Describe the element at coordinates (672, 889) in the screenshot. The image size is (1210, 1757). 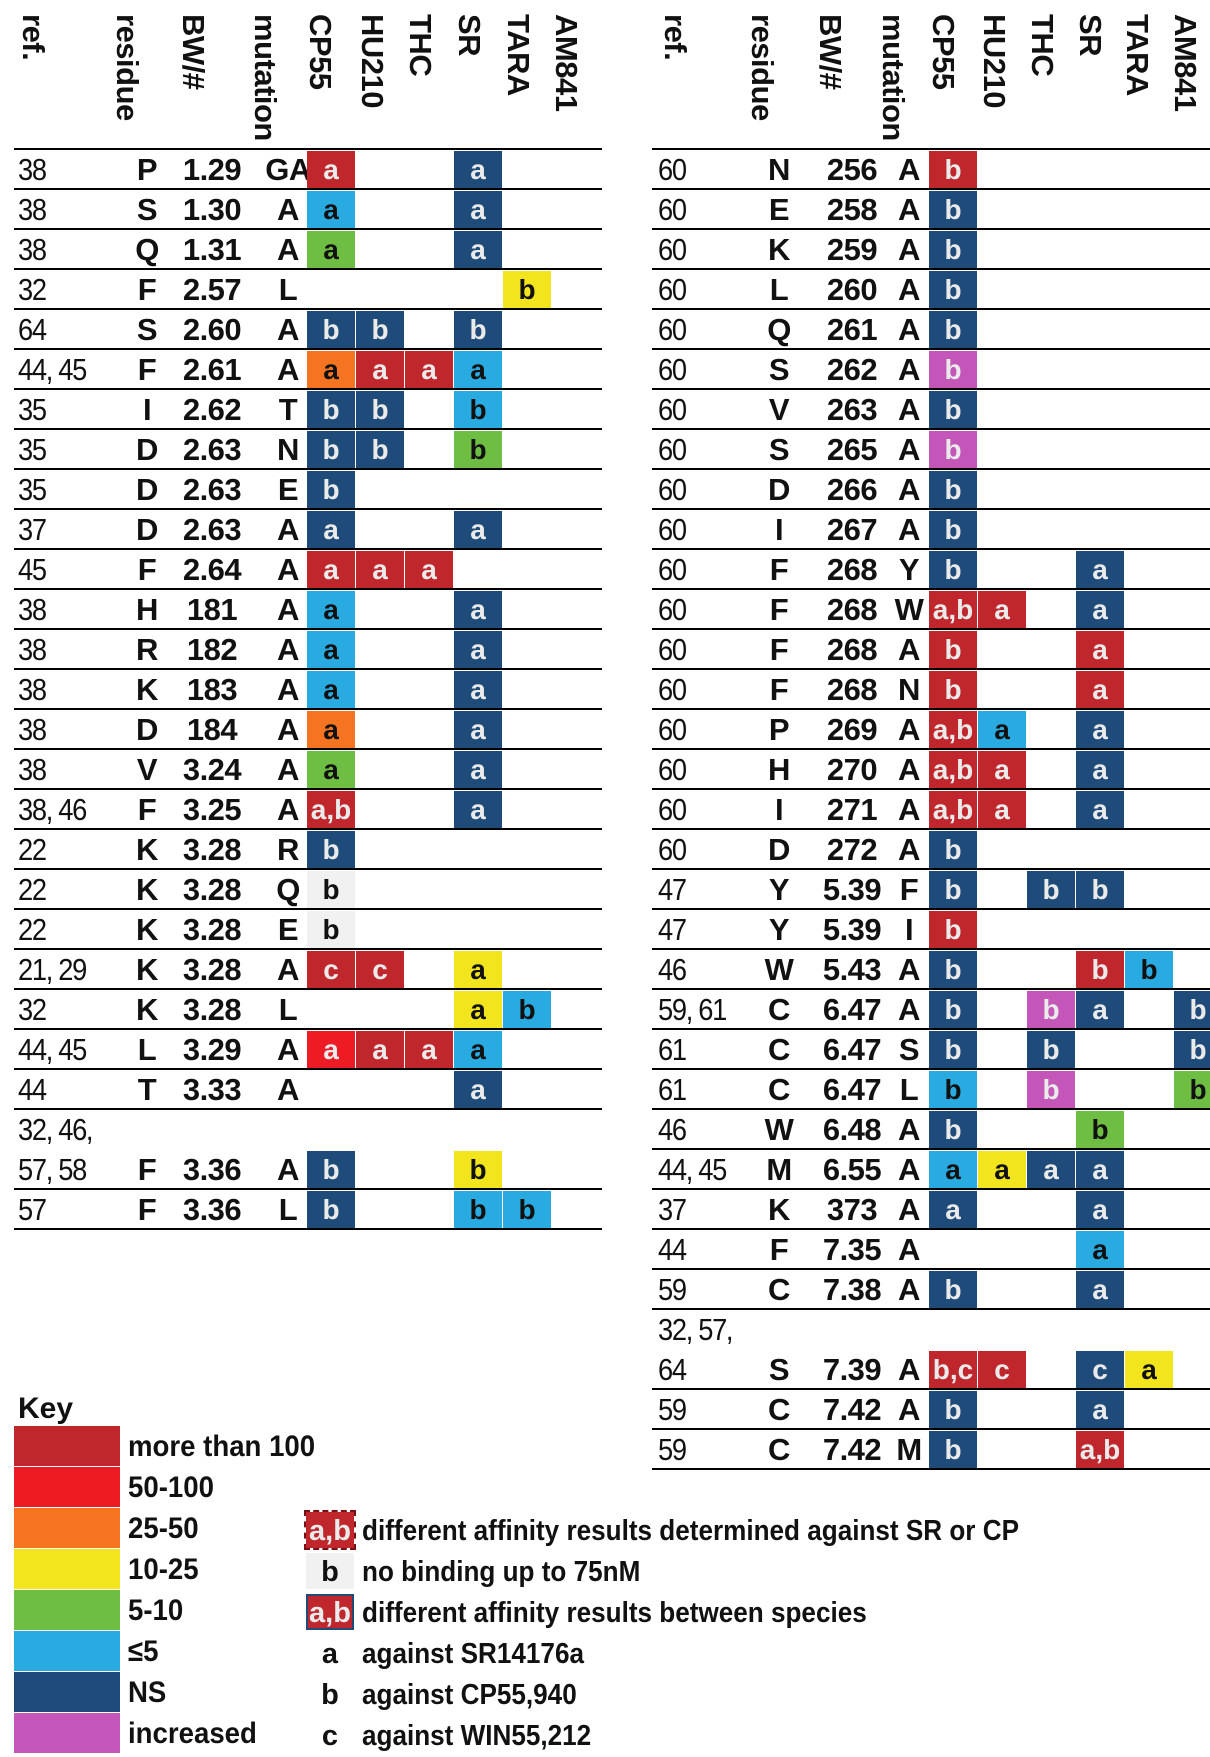
I see `ref-cell: 47` at that location.